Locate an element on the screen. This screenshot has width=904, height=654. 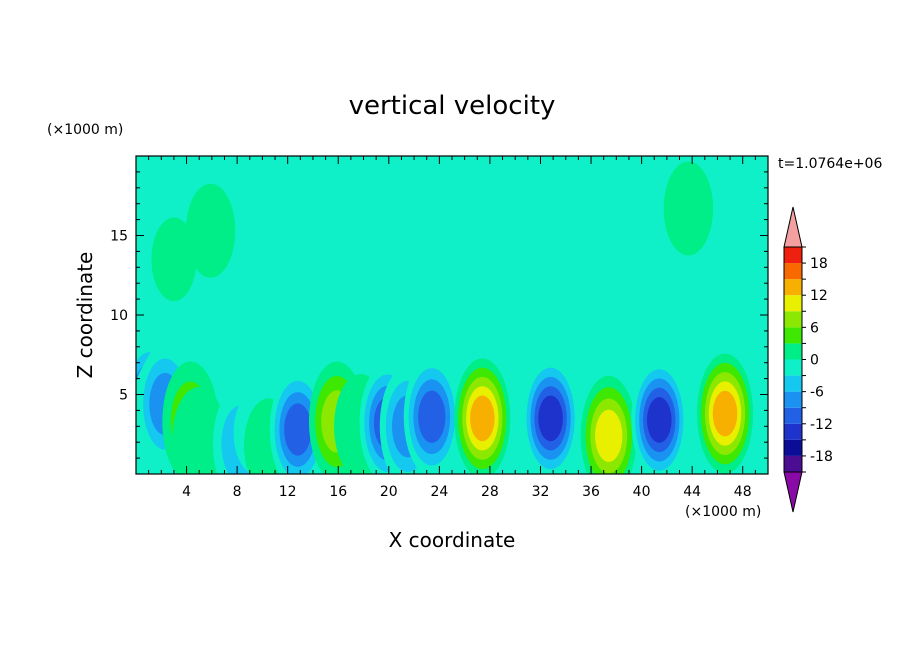
y-axis-label: Z coordinate is located at coordinates (85, 315).